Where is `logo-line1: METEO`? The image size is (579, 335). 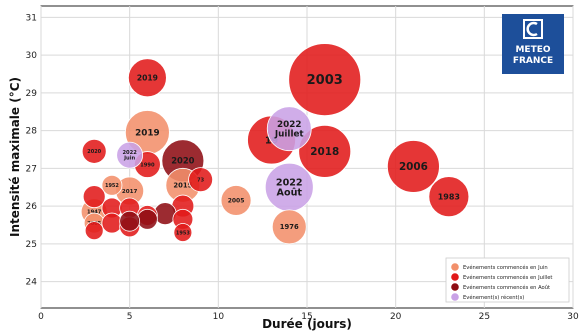
logo-line1: METEO is located at coordinates (532, 50).